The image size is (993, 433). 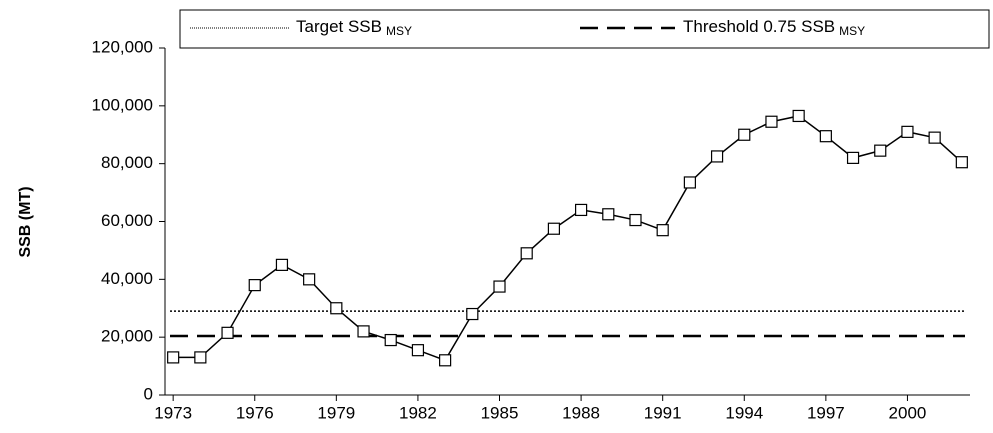 I want to click on x-tick-label: 1979, so click(x=336, y=412).